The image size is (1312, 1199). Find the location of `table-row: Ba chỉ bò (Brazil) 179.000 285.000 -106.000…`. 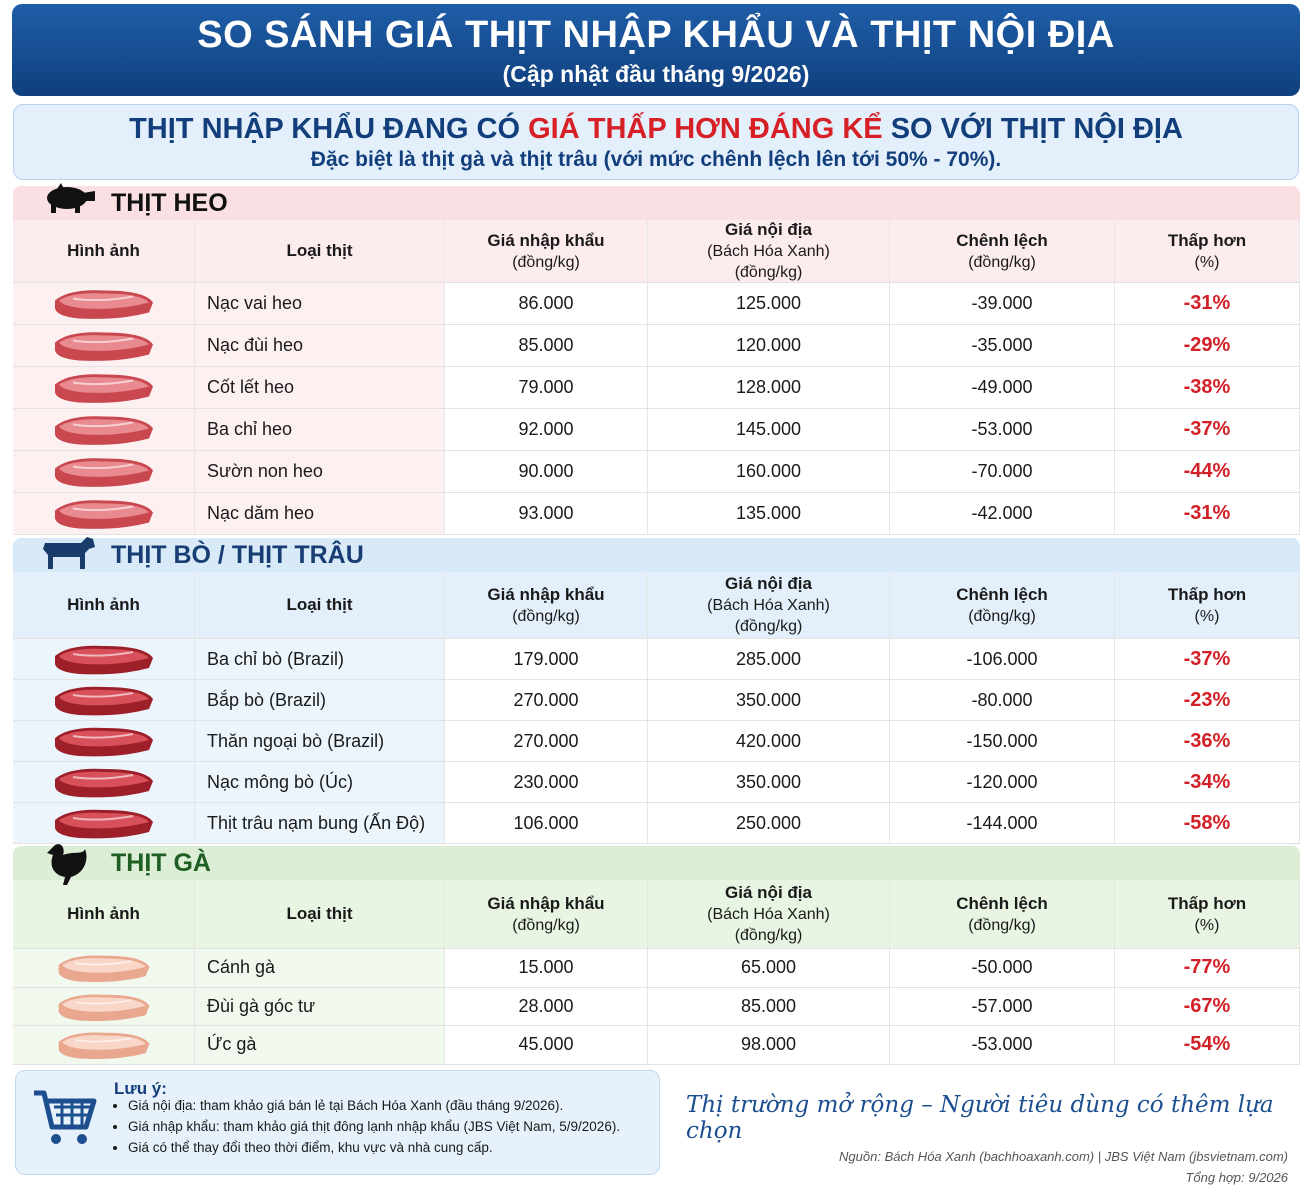

table-row: Ba chỉ bò (Brazil) 179.000 285.000 -106.000… is located at coordinates (656, 659).